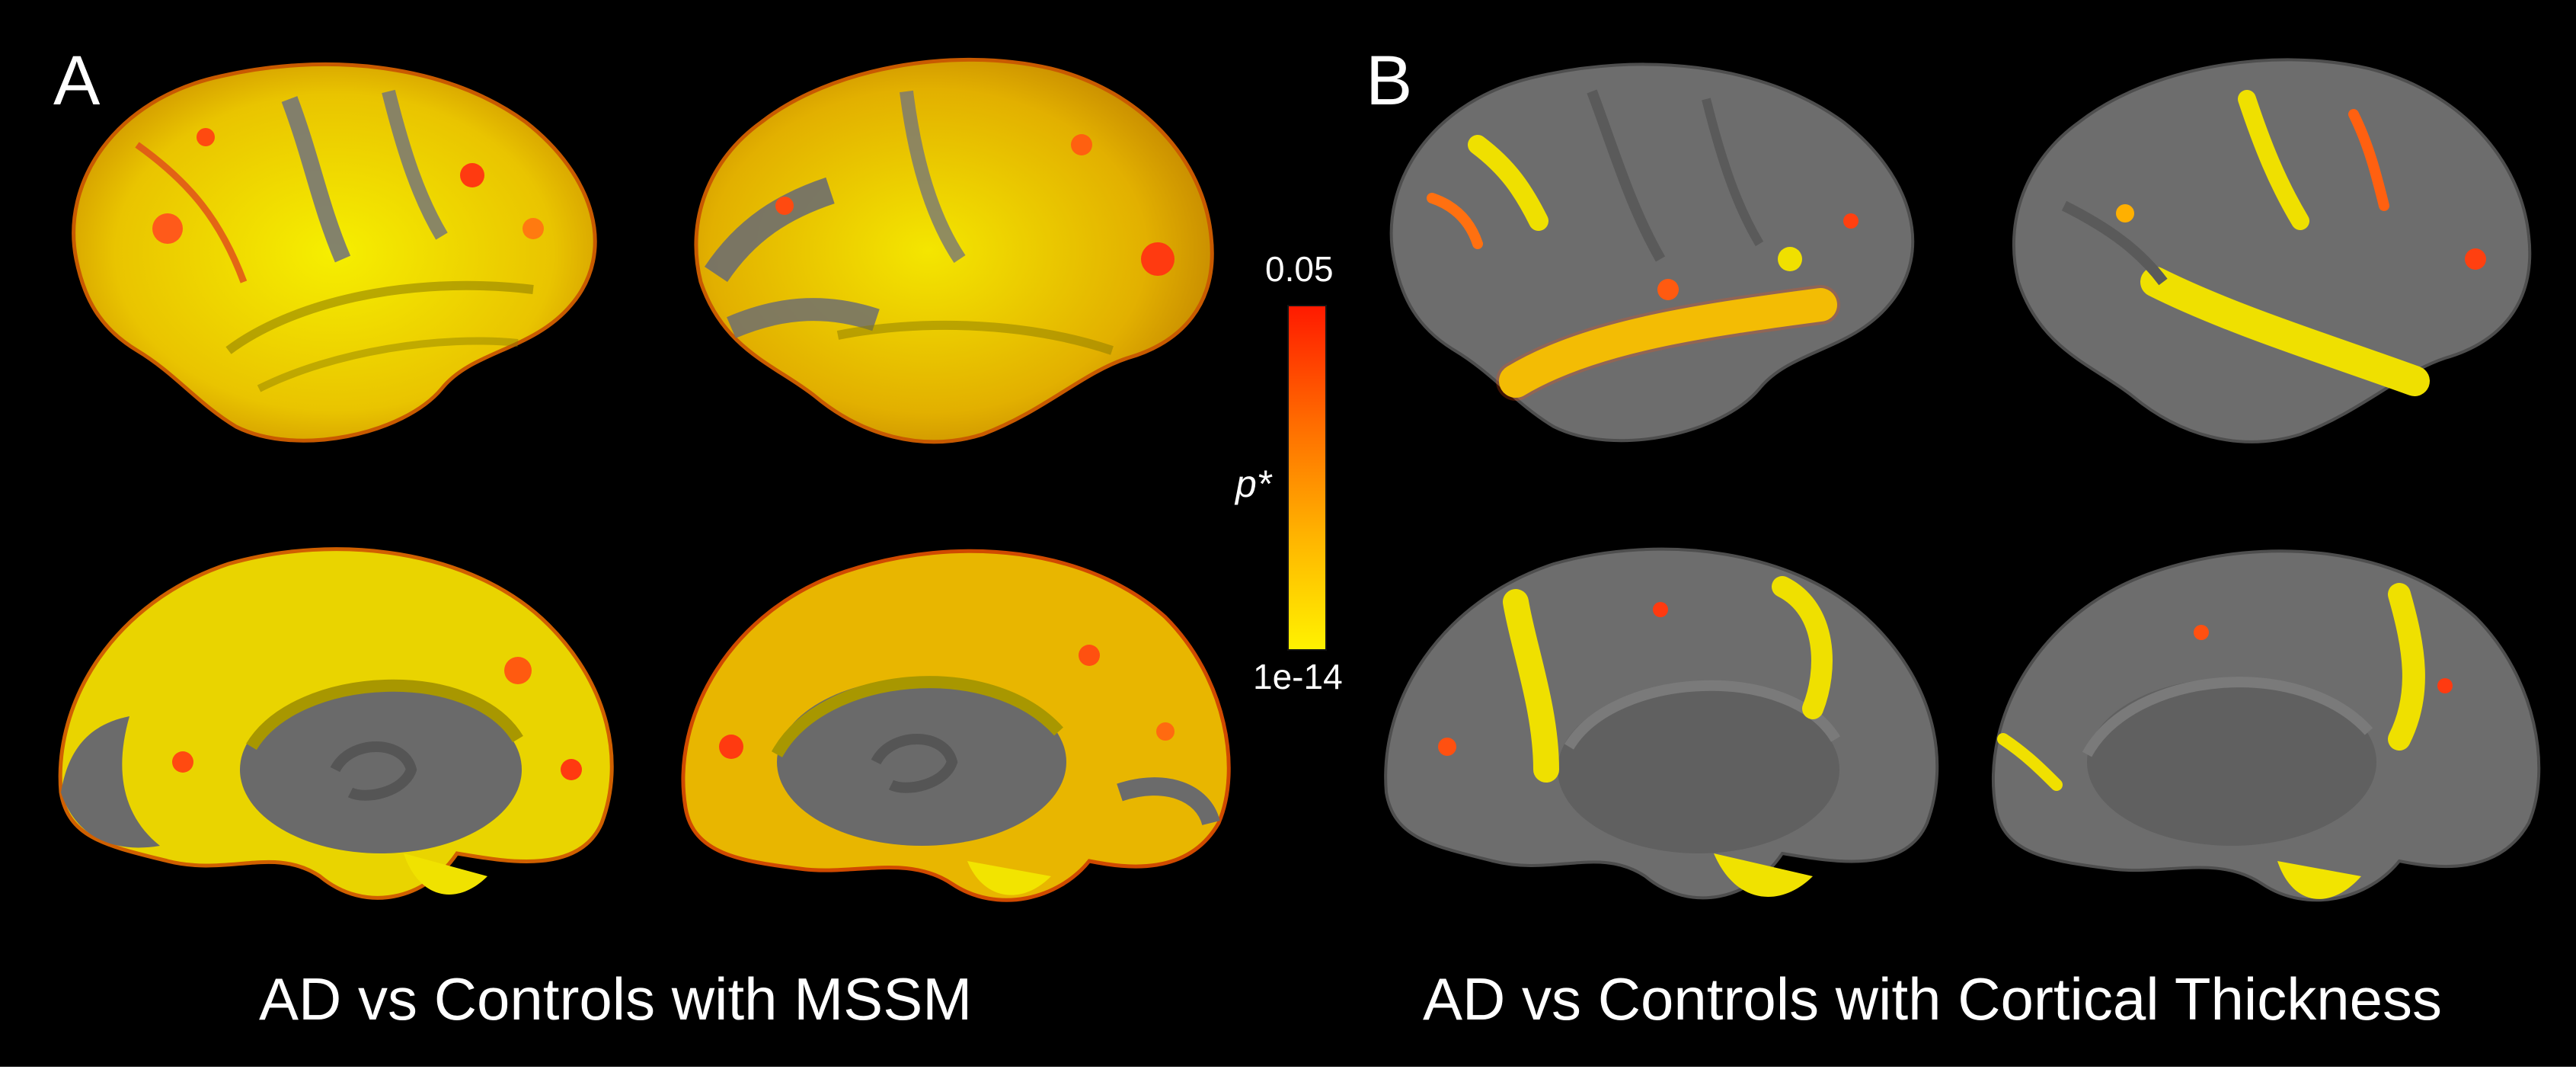 The image size is (2576, 1082). Describe the element at coordinates (1254, 484) in the screenshot. I see `colorbar-title: p*` at that location.